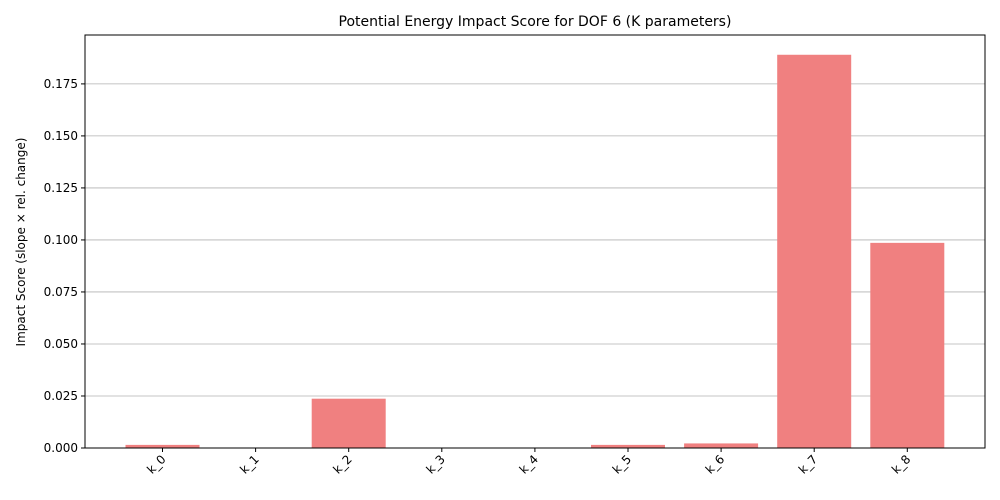  Describe the element at coordinates (61, 84) in the screenshot. I see `y-tick-label: 0.175` at that location.